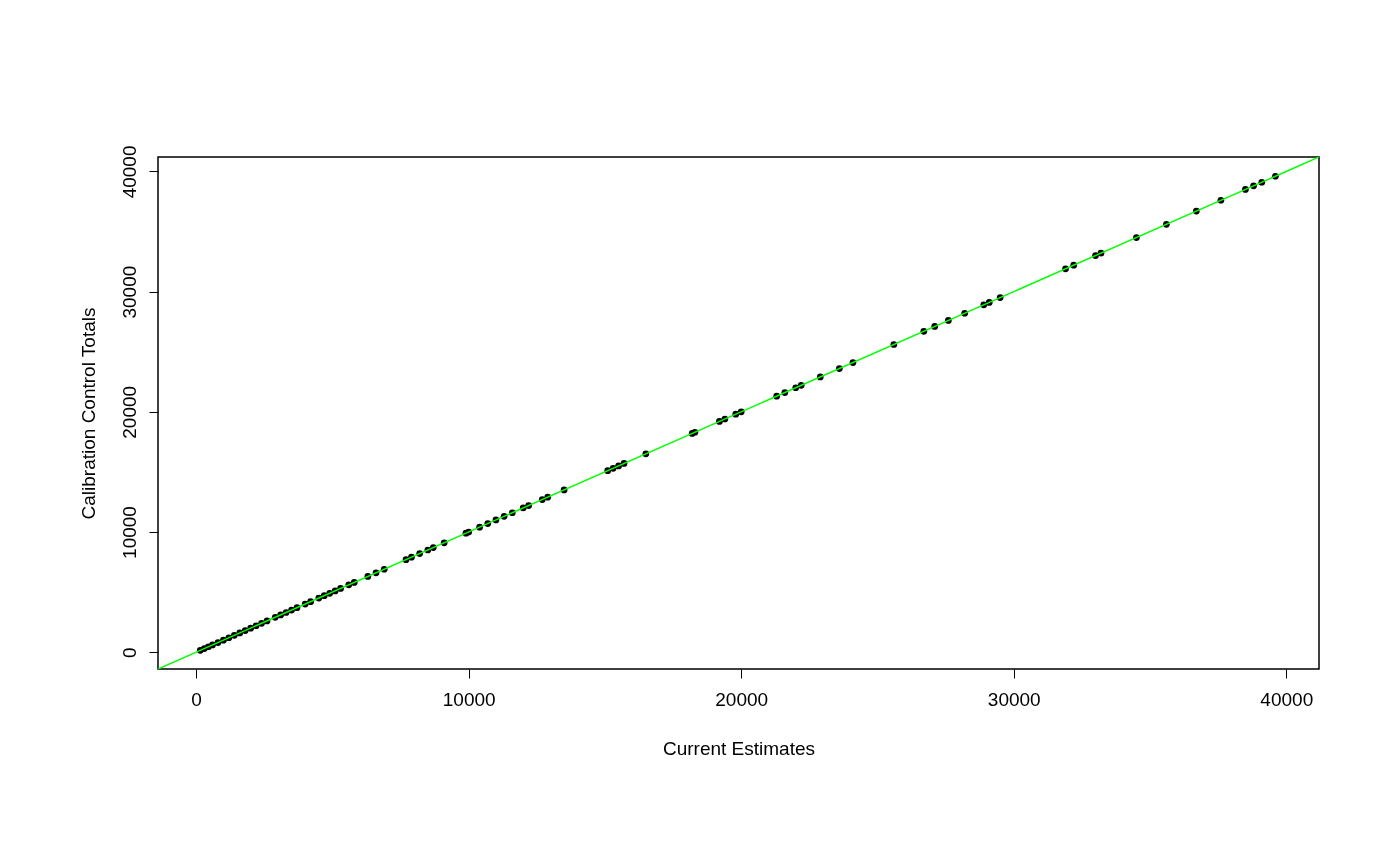 Image resolution: width=1400 pixels, height=866 pixels. Describe the element at coordinates (739, 748) in the screenshot. I see `x-axis-title: Current Estimates` at that location.